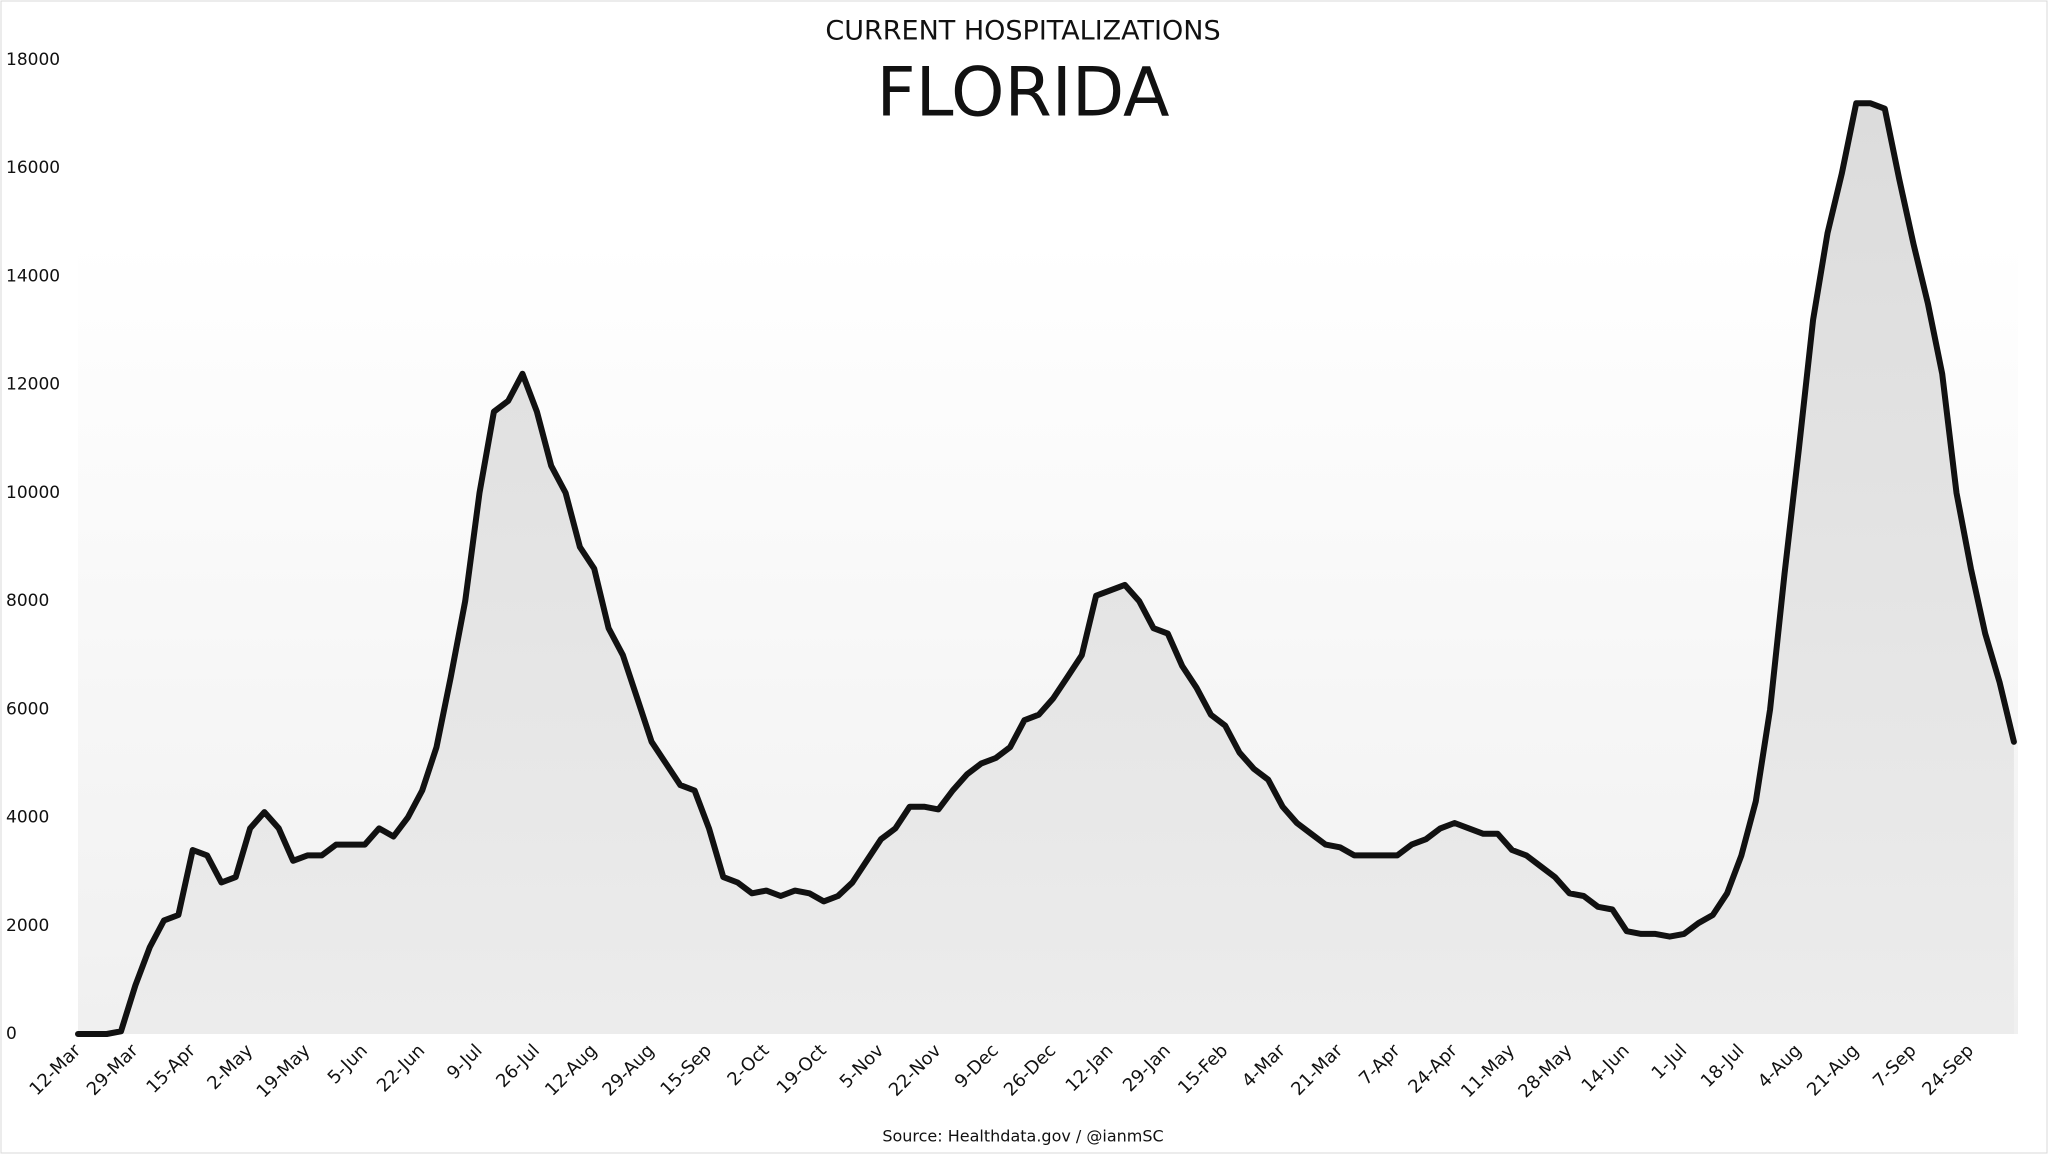 This screenshot has width=2048, height=1158. Describe the element at coordinates (27, 601) in the screenshot. I see `y-tick-label: 8000` at that location.